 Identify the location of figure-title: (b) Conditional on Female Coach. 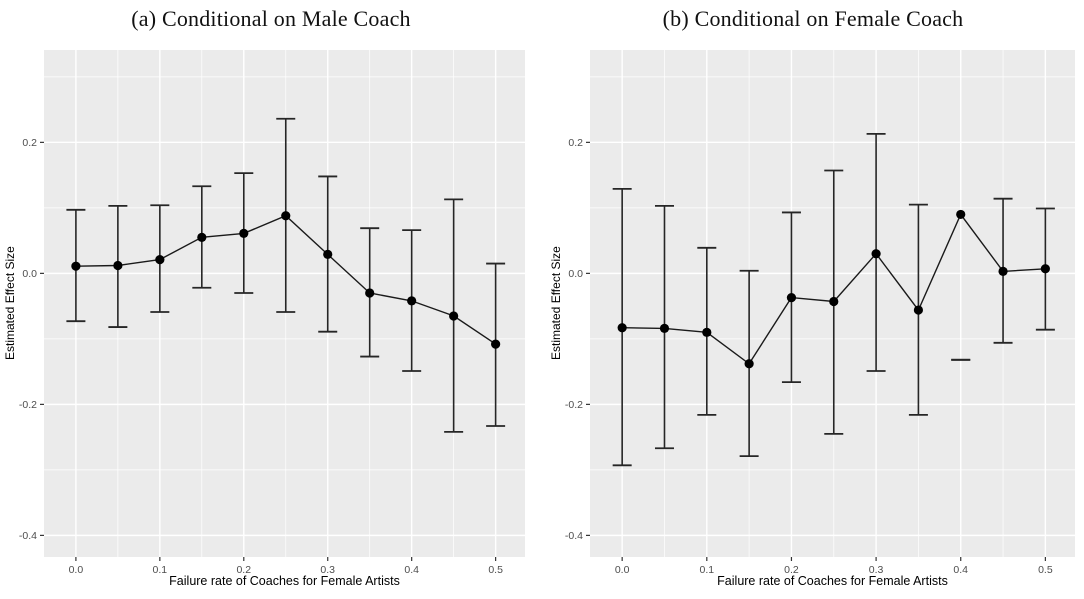
(813, 18).